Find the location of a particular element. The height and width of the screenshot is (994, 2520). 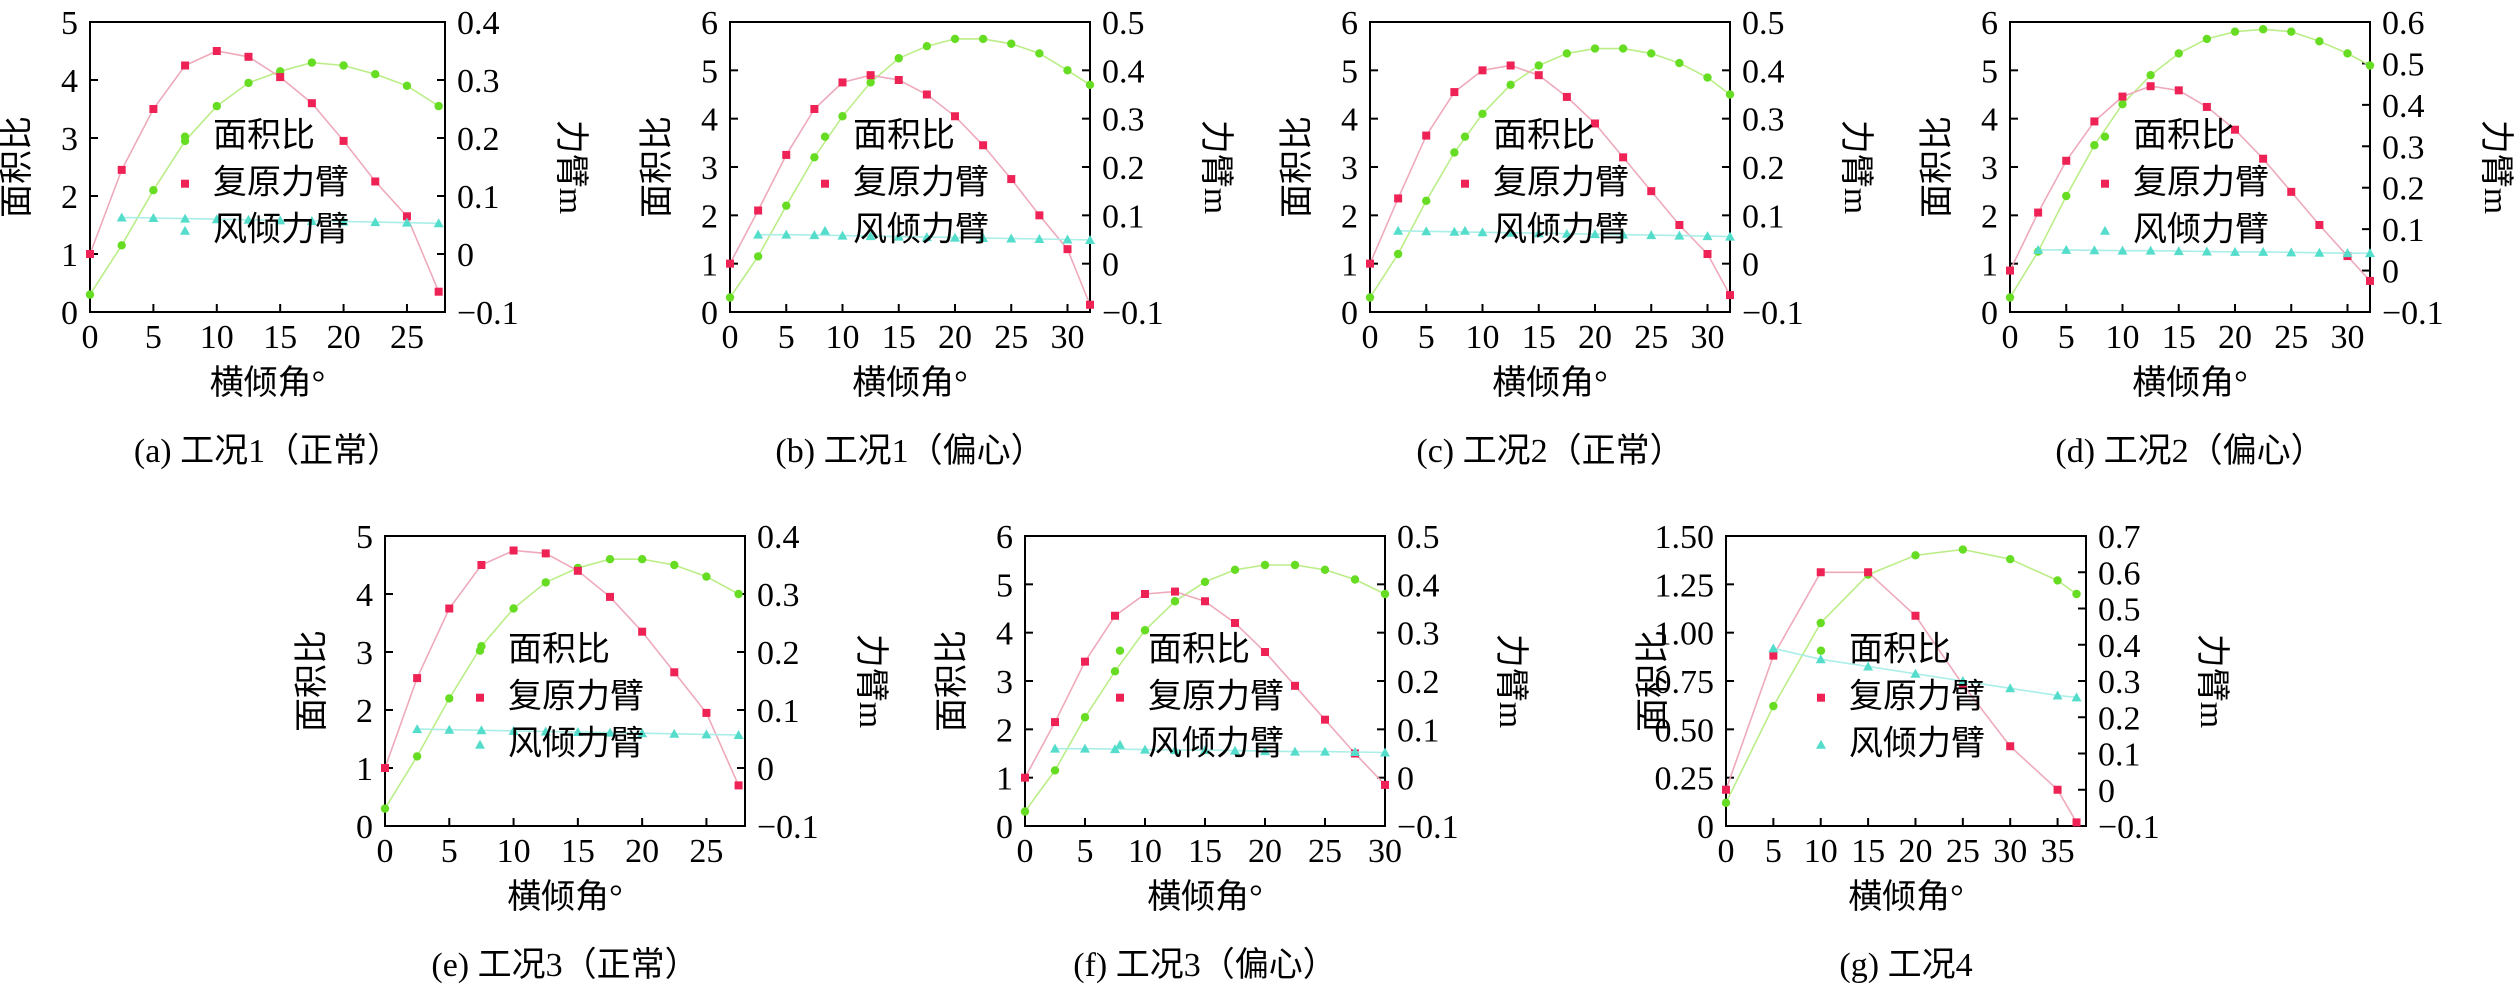

y-right-tick-label: 0.5 is located at coordinates (1418, 537).